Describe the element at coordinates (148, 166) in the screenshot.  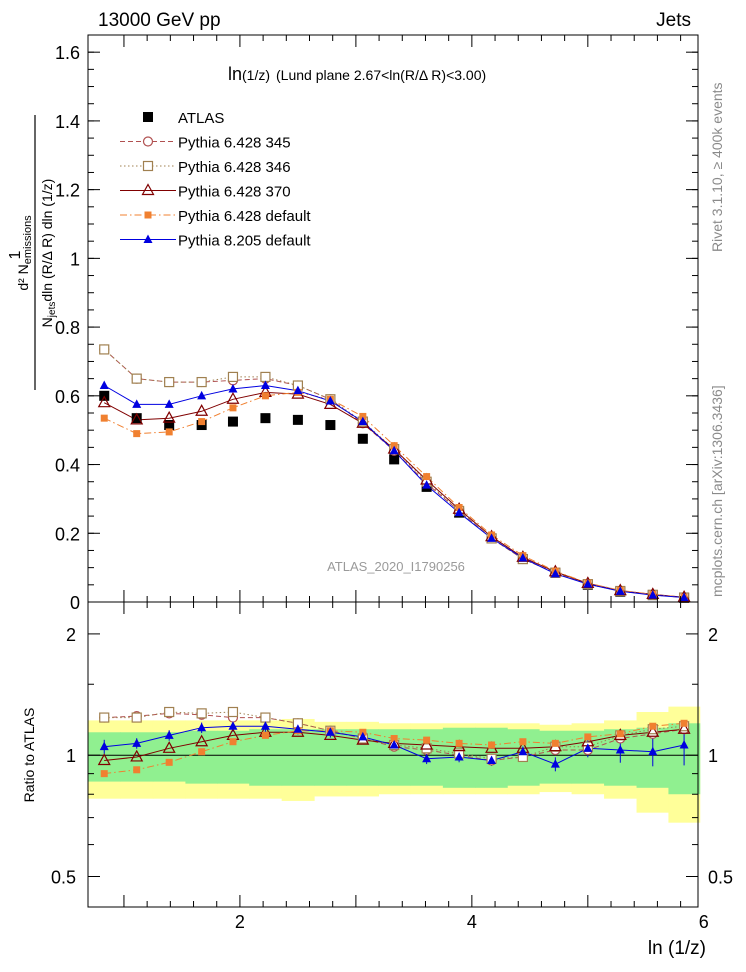
I see `legend-marker-p346` at that location.